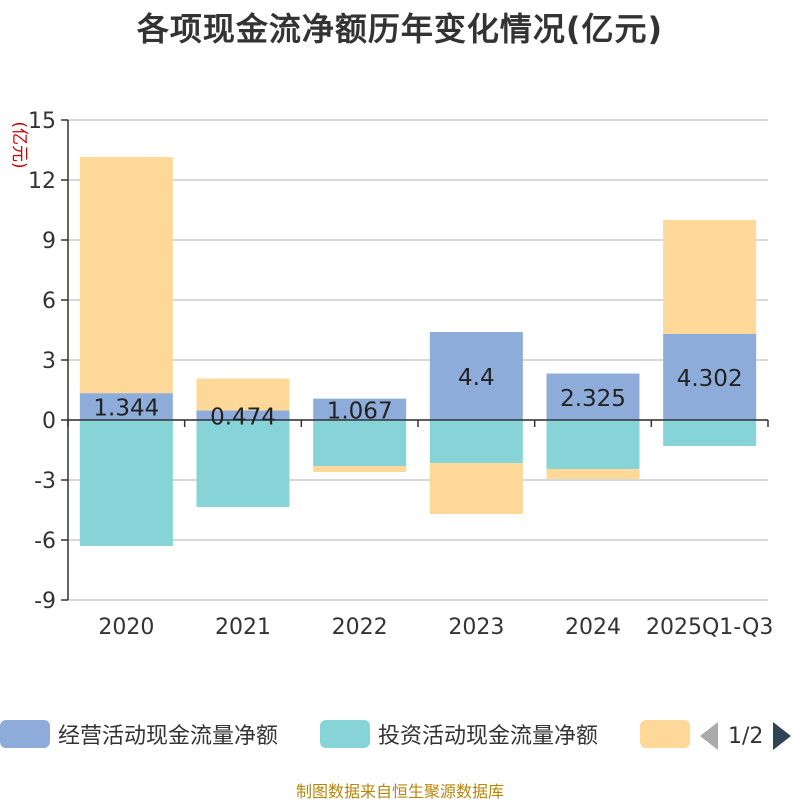  Describe the element at coordinates (476, 627) in the screenshot. I see `x-tick-label-3: 2023` at that location.